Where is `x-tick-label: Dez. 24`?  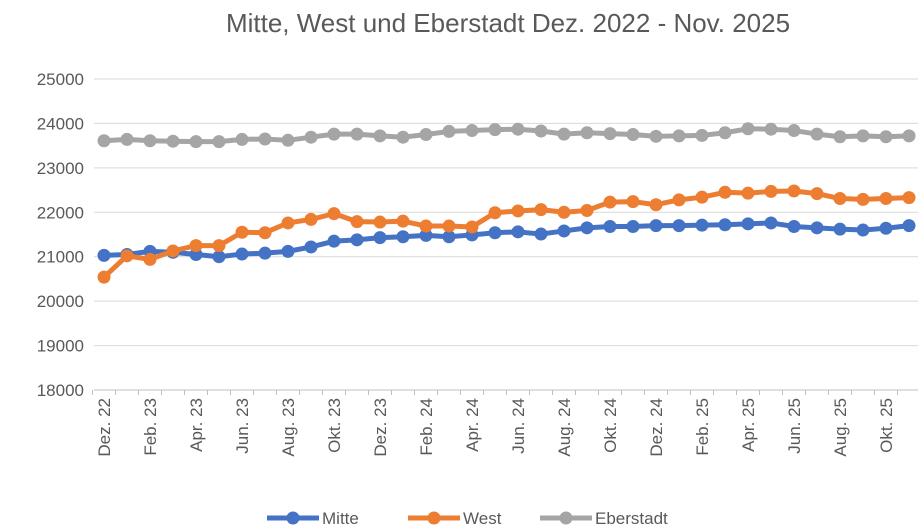
x-tick-label: Dez. 24 is located at coordinates (656, 427).